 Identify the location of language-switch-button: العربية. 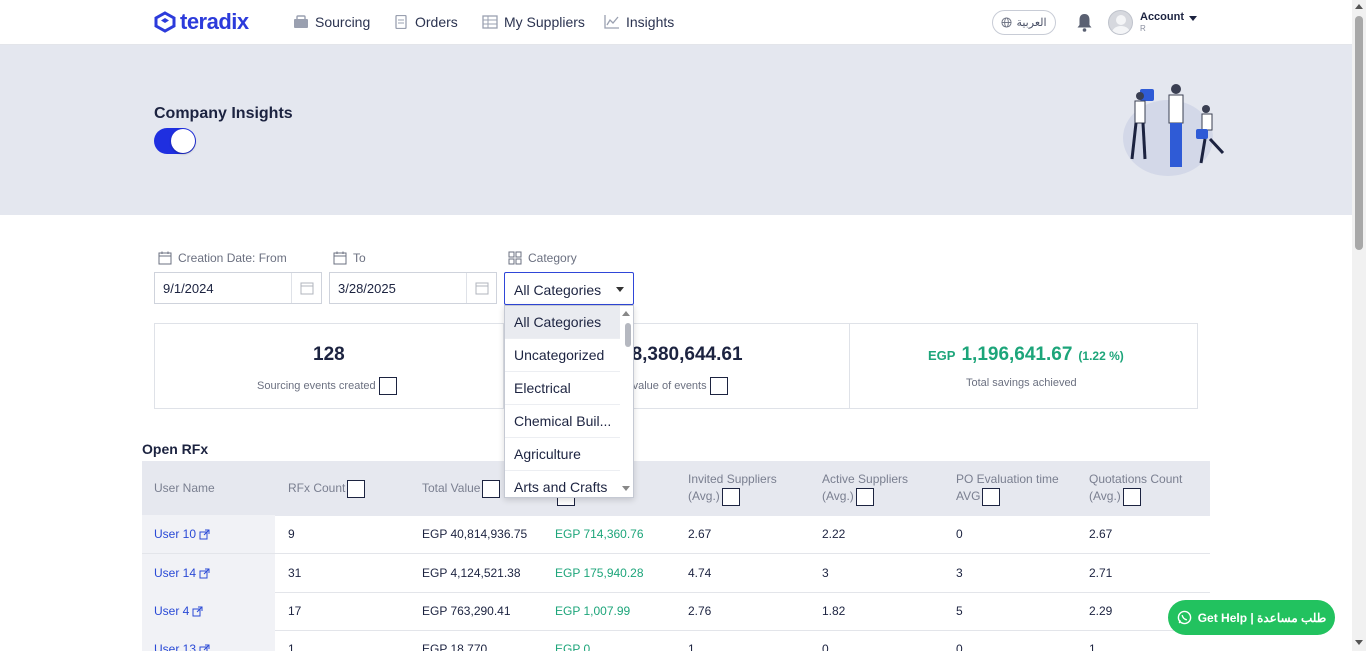
(1024, 22).